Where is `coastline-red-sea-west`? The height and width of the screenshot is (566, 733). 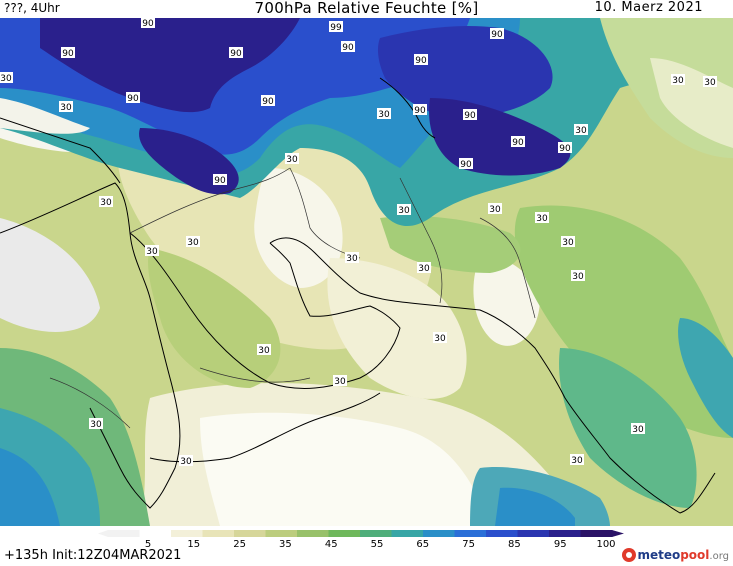 coastline-red-sea-west is located at coordinates (90, 345).